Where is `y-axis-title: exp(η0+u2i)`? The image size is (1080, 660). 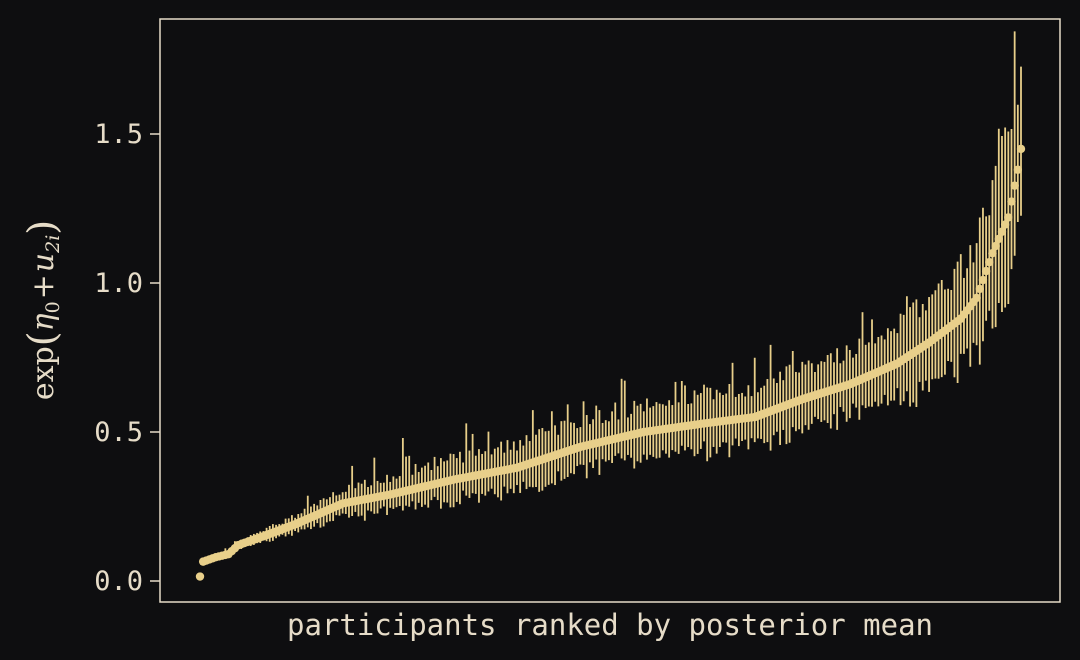 y-axis-title: exp(η0+u2i) is located at coordinates (42, 310).